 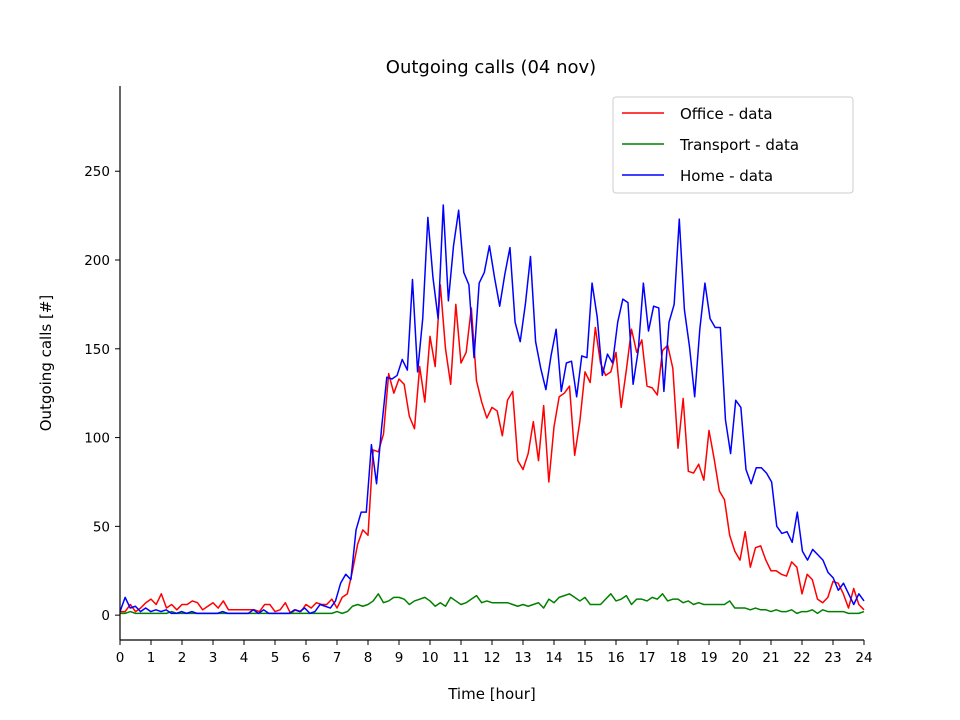 What do you see at coordinates (429, 658) in the screenshot?
I see `x-tick-label: 10` at bounding box center [429, 658].